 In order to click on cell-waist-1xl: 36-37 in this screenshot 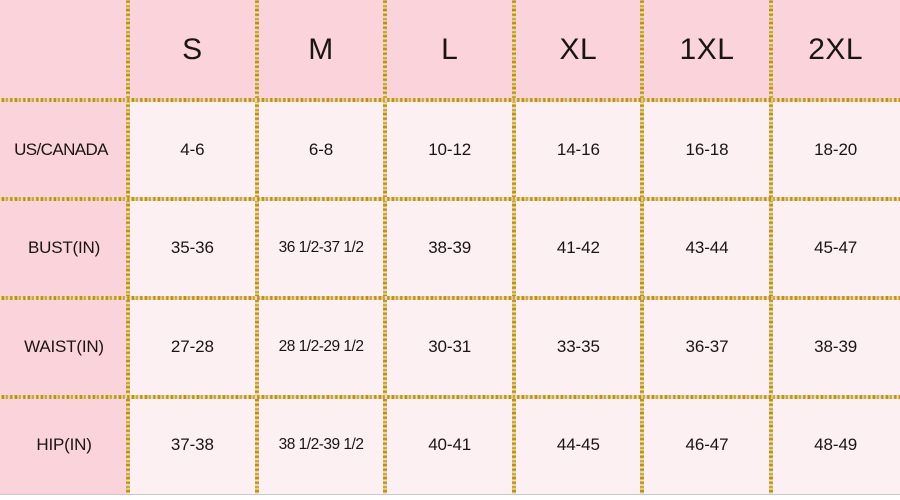, I will do `click(707, 346)`.